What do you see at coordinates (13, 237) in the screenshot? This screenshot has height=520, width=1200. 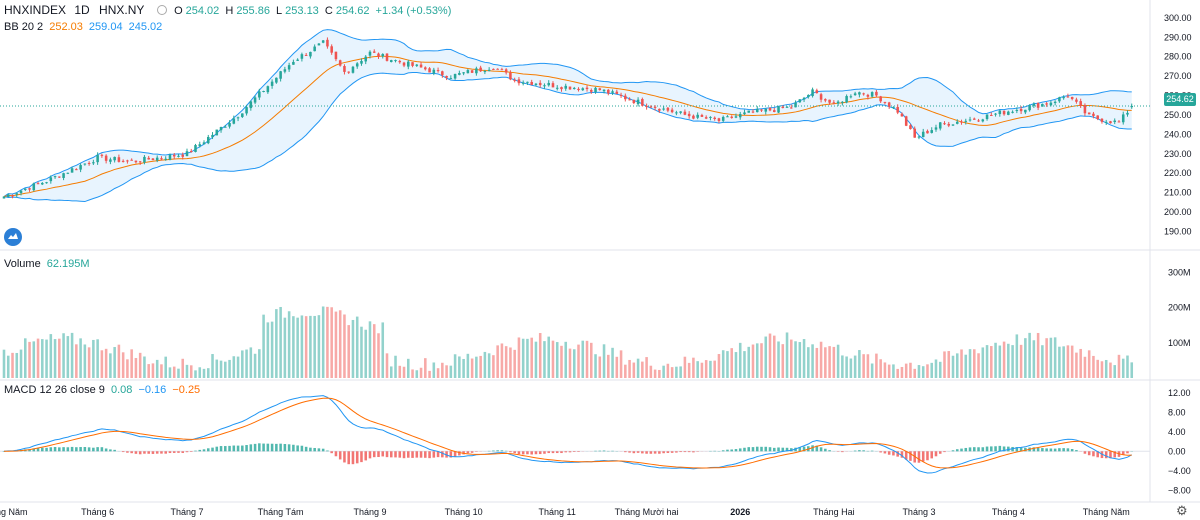 I see `tradingview-logo-icon` at bounding box center [13, 237].